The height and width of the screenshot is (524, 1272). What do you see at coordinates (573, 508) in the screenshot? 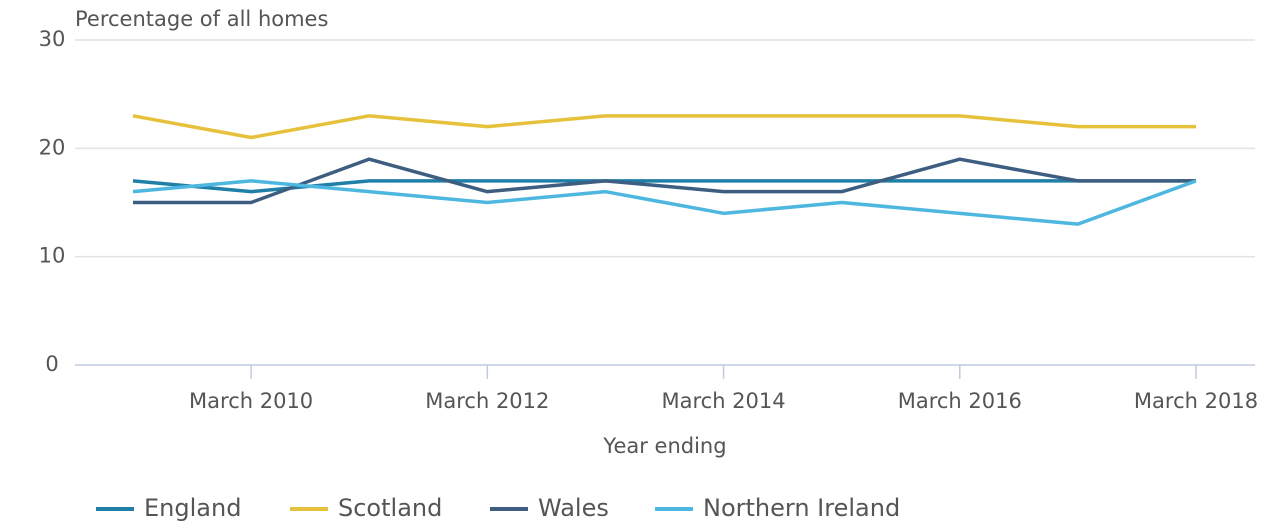
I see `legend-label: Wales` at bounding box center [573, 508].